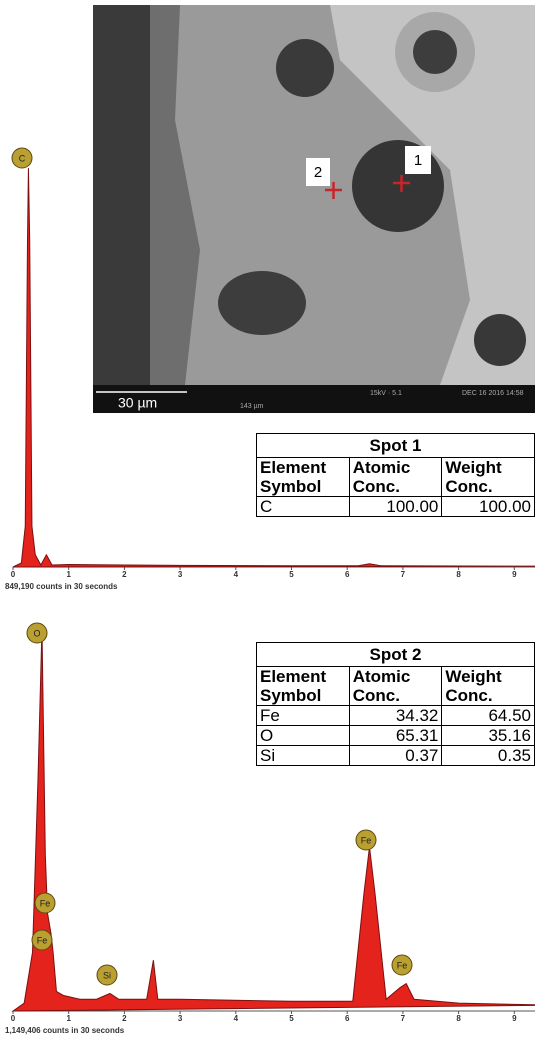  Describe the element at coordinates (65, 1030) in the screenshot. I see `caption: 1,149,406 counts in 30 seconds` at that location.